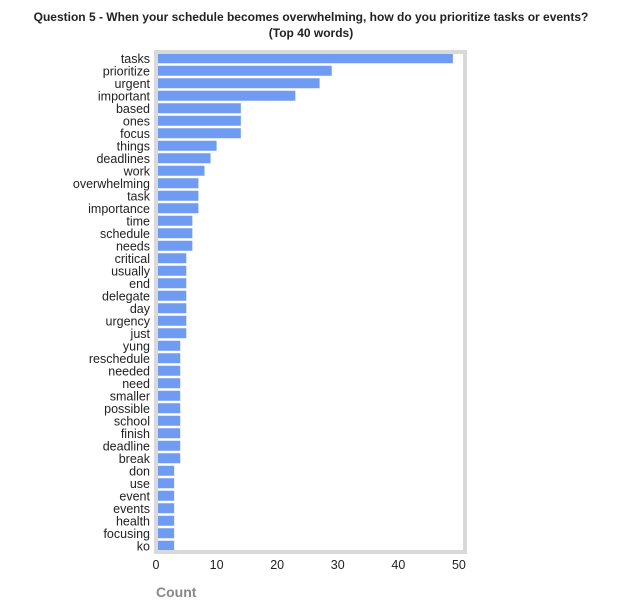 This screenshot has height=610, width=621. I want to click on bar-prioritize, so click(244, 70).